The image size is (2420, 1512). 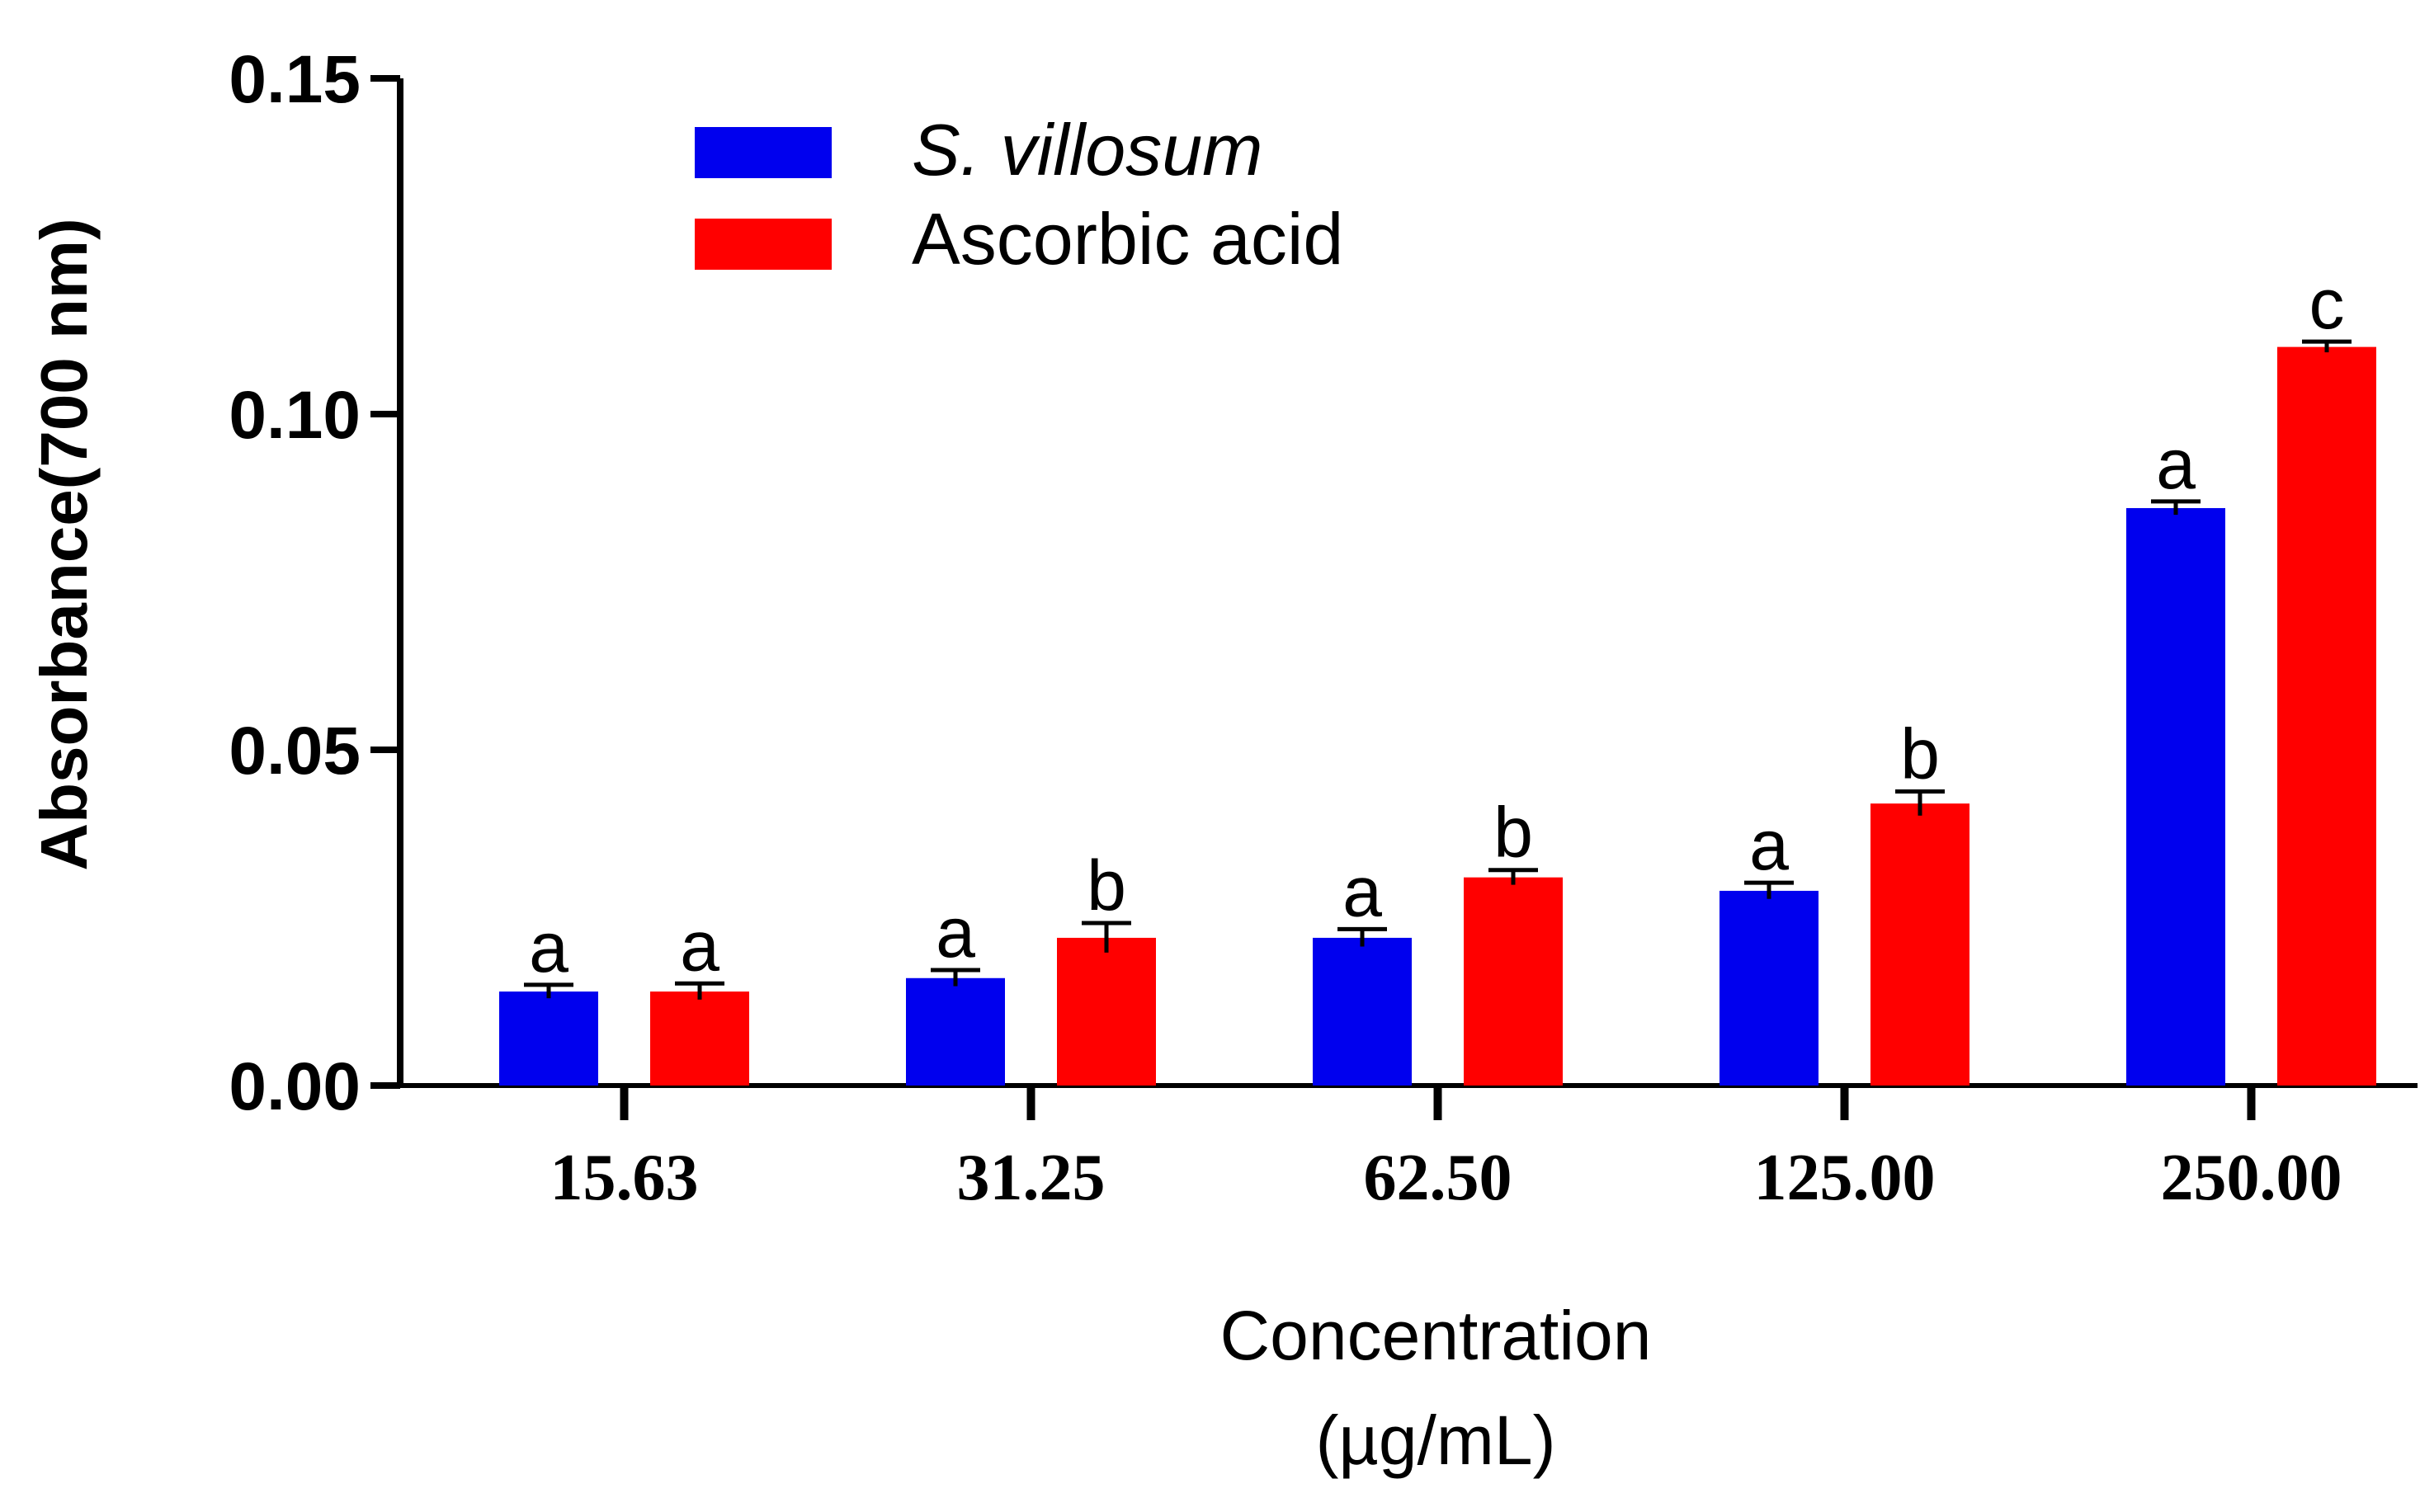 What do you see at coordinates (1438, 1178) in the screenshot?
I see `x-tick-label: 62.50` at bounding box center [1438, 1178].